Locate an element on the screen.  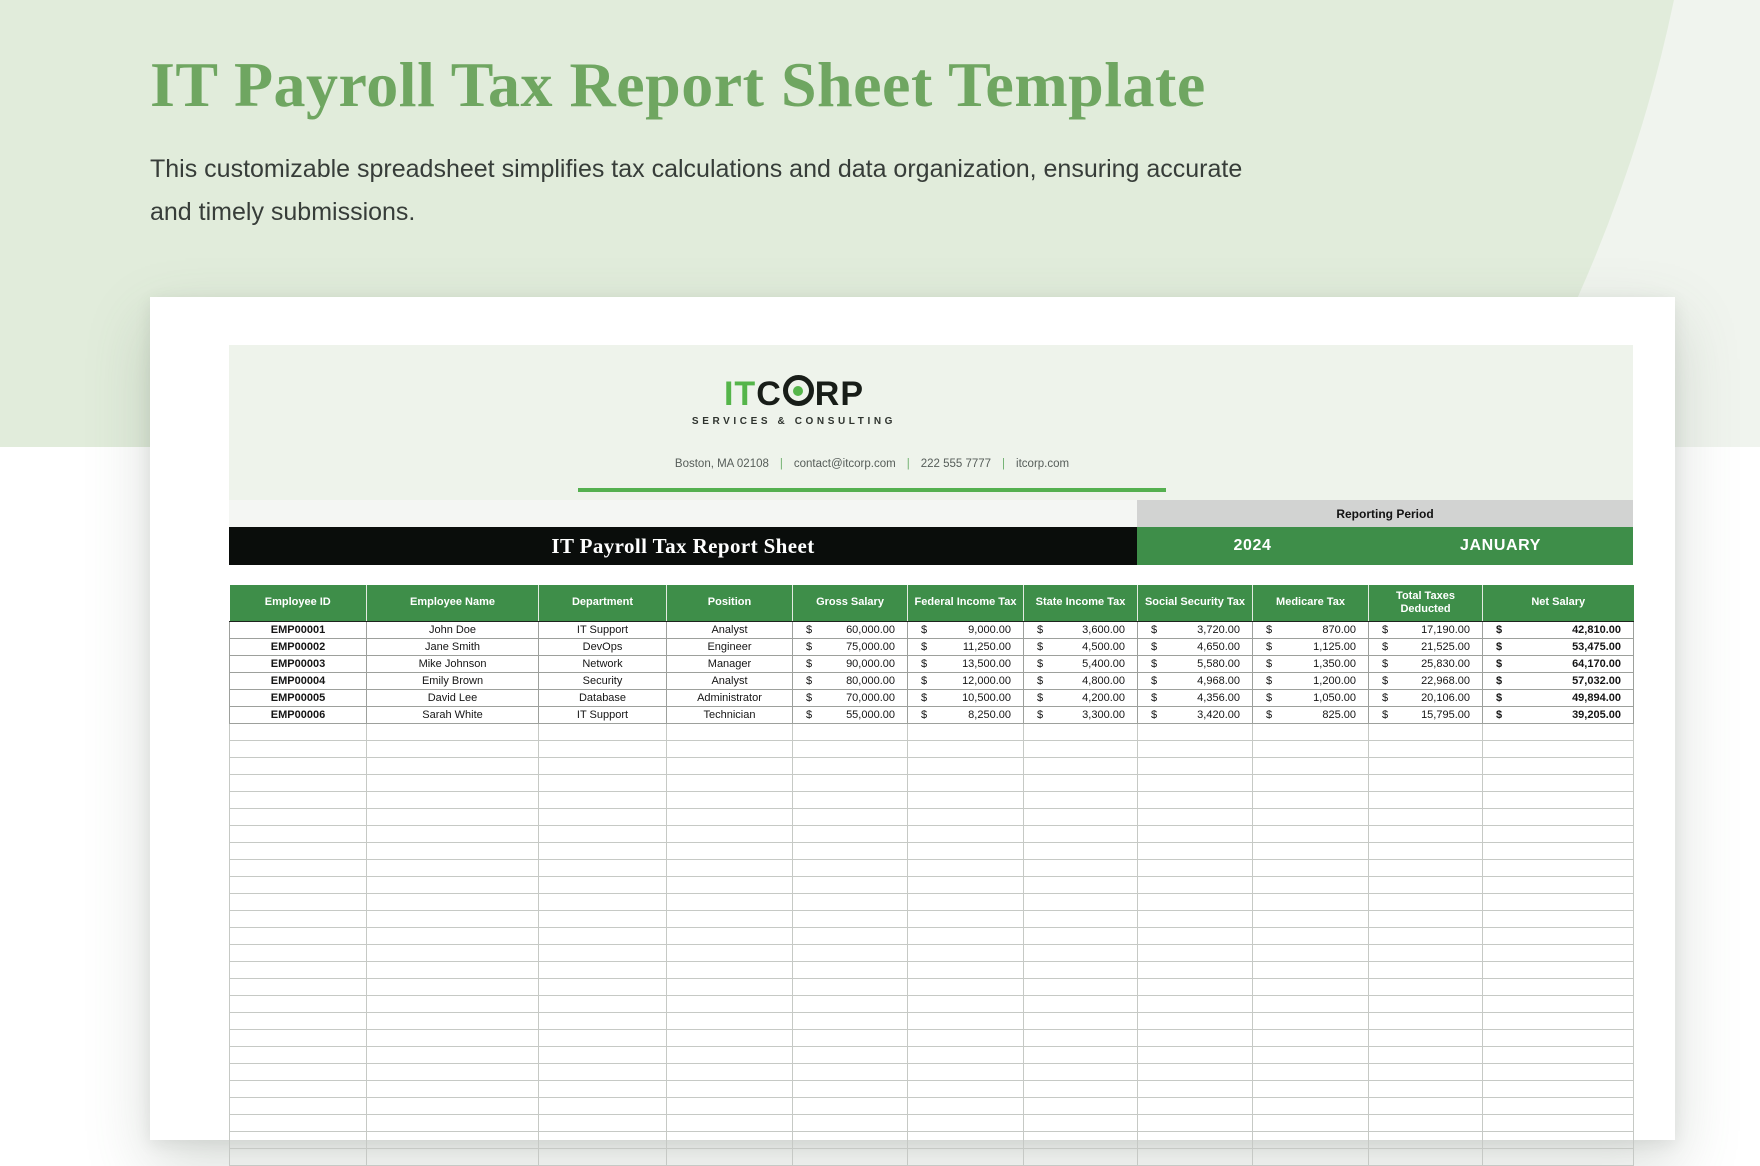
table-cell: Database is located at coordinates (602, 698).